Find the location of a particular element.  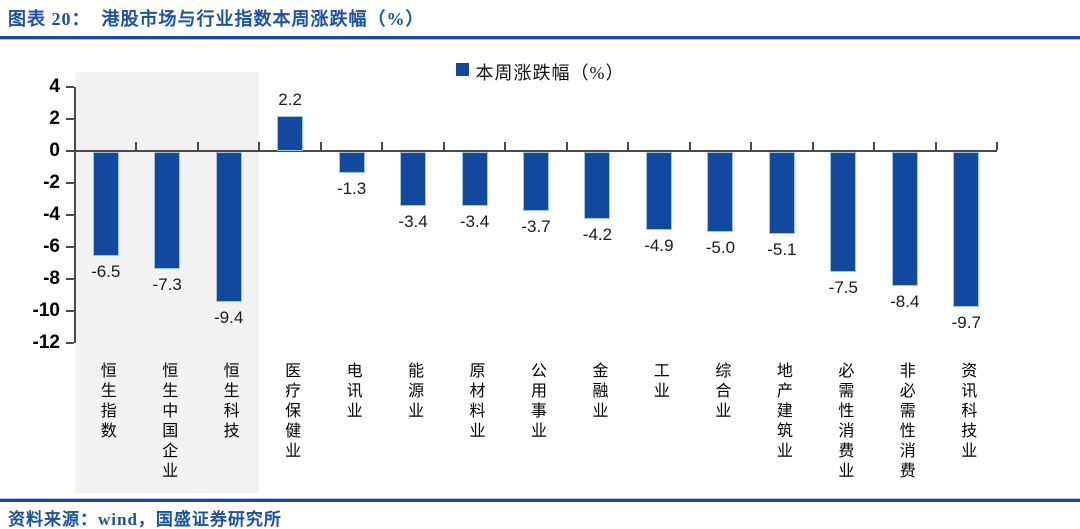

category-label: 电讯业 is located at coordinates (352, 392).